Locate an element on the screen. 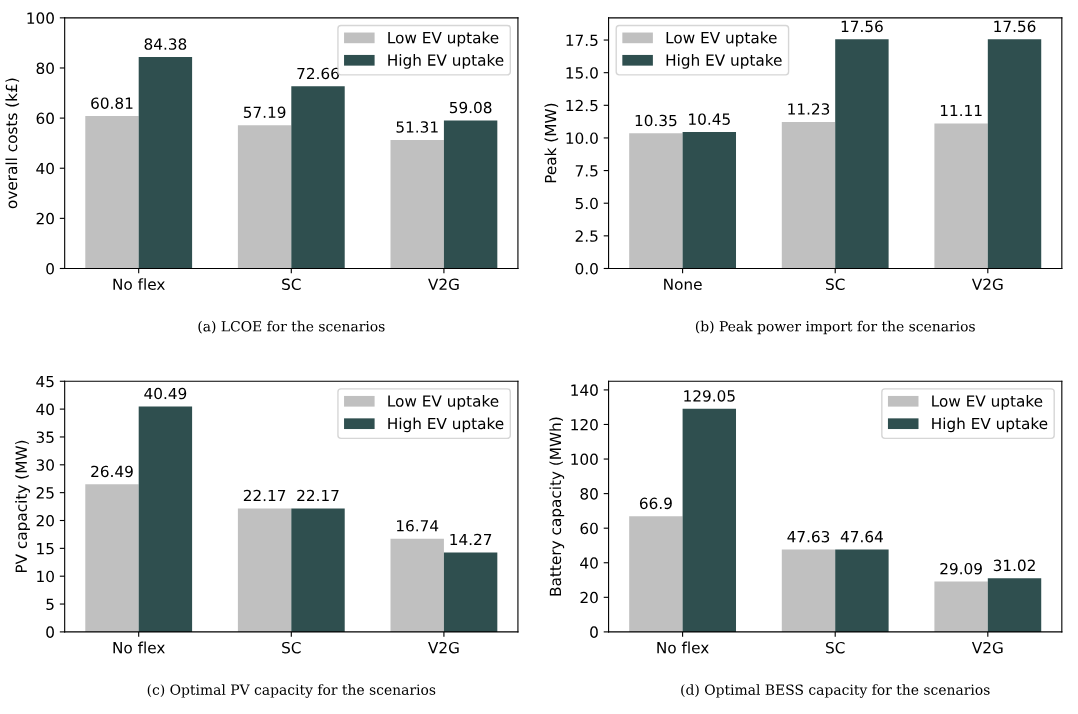  data-label: 29.09 is located at coordinates (961, 568).